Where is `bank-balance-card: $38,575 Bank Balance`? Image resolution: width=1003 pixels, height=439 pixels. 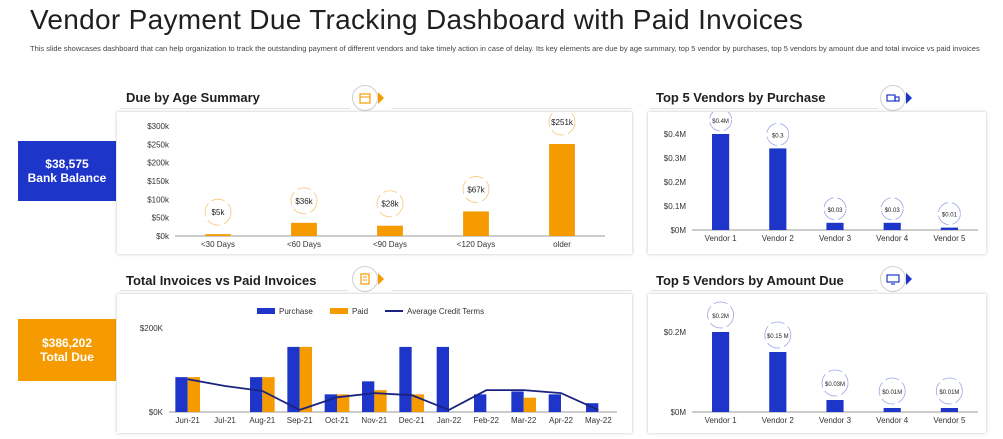
bank-balance-card: $38,575 Bank Balance is located at coordinates (67, 171).